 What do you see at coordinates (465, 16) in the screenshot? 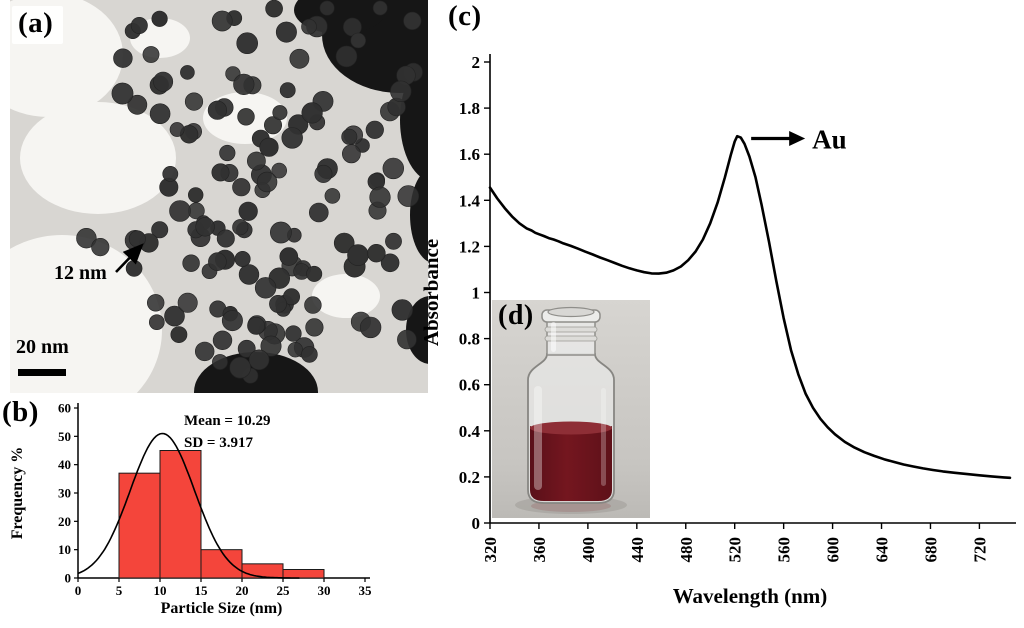
I see `panel-c-label: (c)` at bounding box center [465, 16].